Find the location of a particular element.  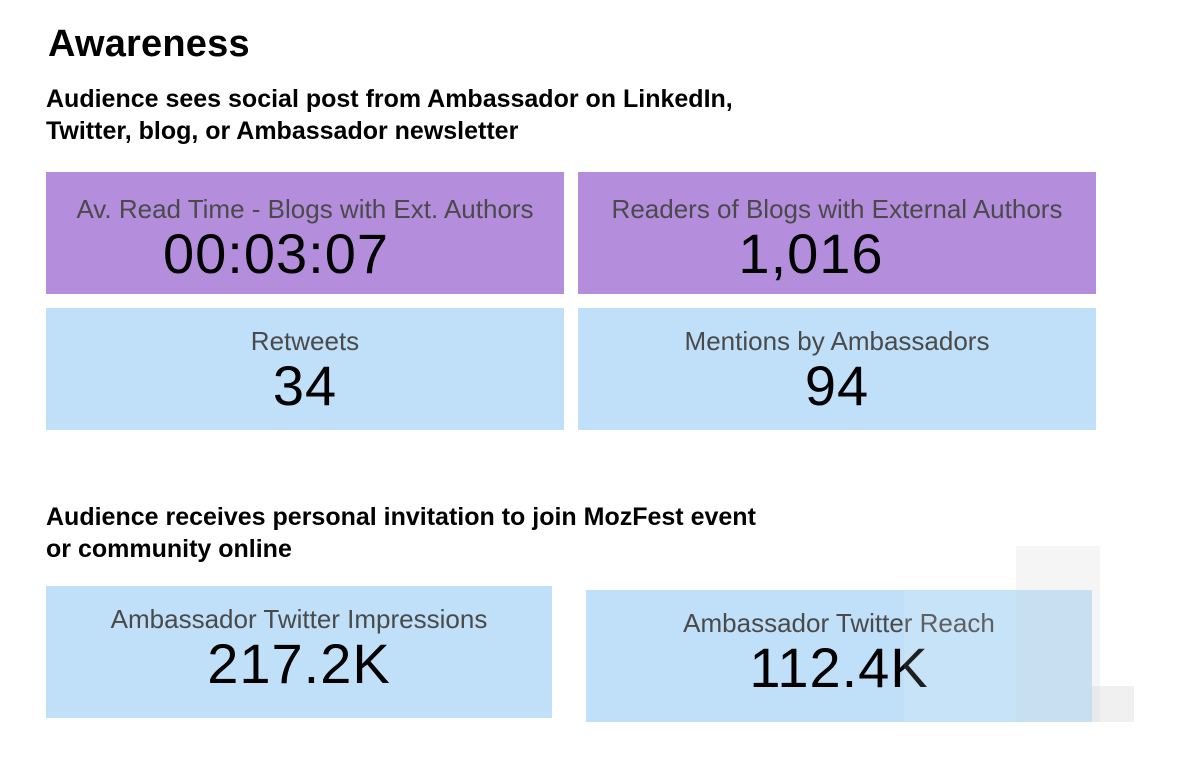

scorecard-label: Readers of Blogs with External Authors is located at coordinates (837, 209).